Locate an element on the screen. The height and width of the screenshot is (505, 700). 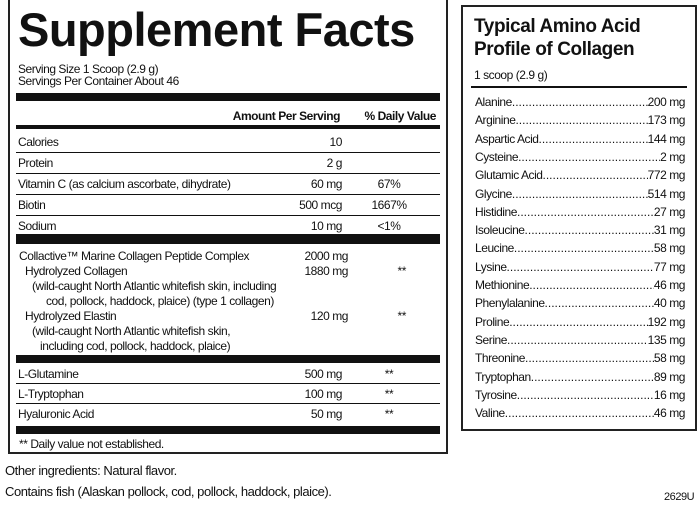
amino-acid-value: 772 mg is located at coordinates (666, 175).